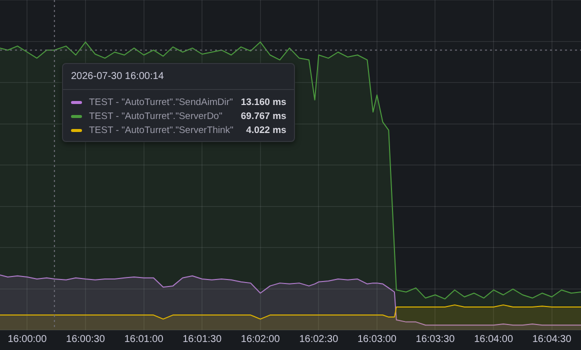  What do you see at coordinates (319, 339) in the screenshot?
I see `x-tick-label: 16:02:30` at bounding box center [319, 339].